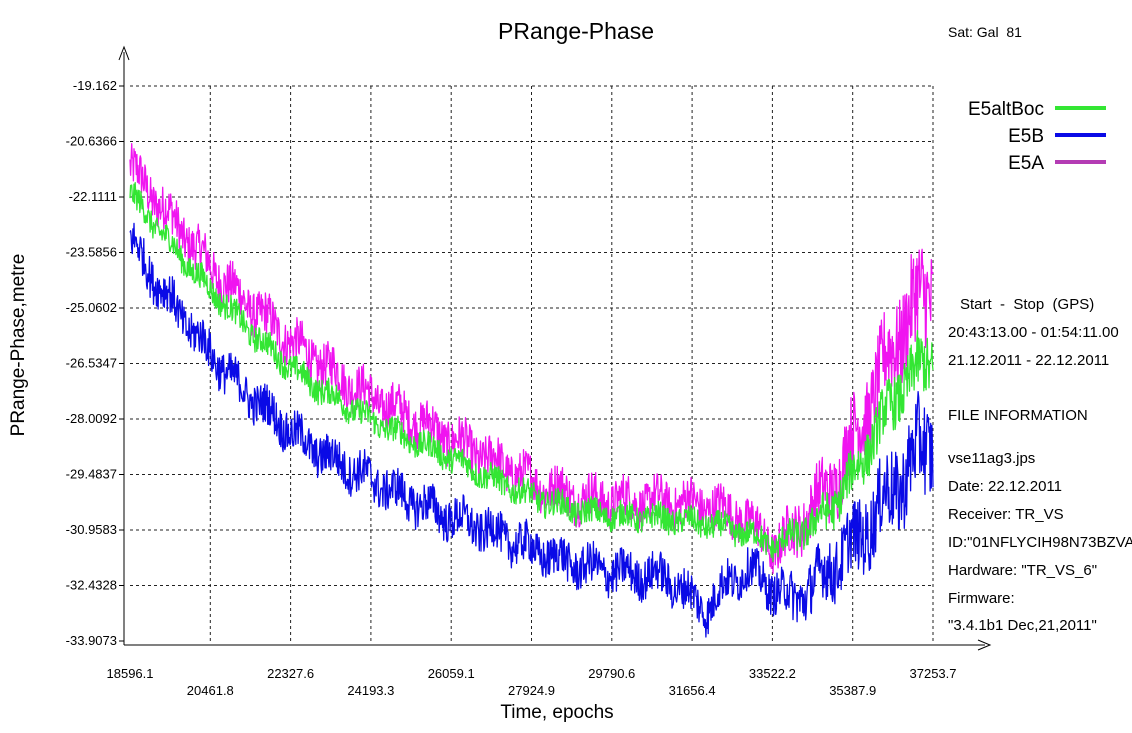 Image resolution: width=1132 pixels, height=733 pixels. I want to click on file-info-heading: FILE INFORMATION, so click(1018, 415).